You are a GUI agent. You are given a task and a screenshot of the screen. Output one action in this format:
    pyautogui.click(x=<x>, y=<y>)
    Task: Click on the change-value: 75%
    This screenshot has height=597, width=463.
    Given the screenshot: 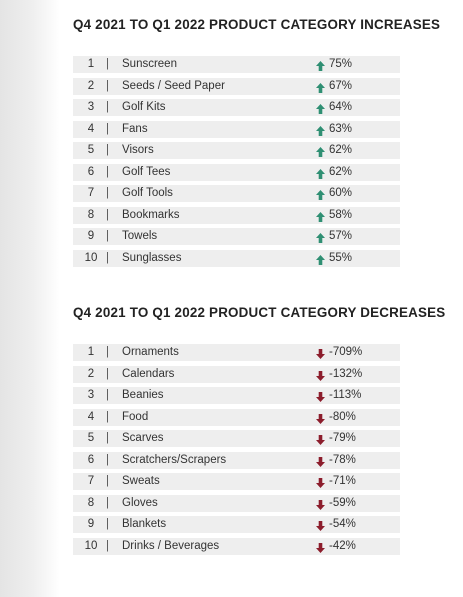 What is the action you would take?
    pyautogui.click(x=341, y=64)
    